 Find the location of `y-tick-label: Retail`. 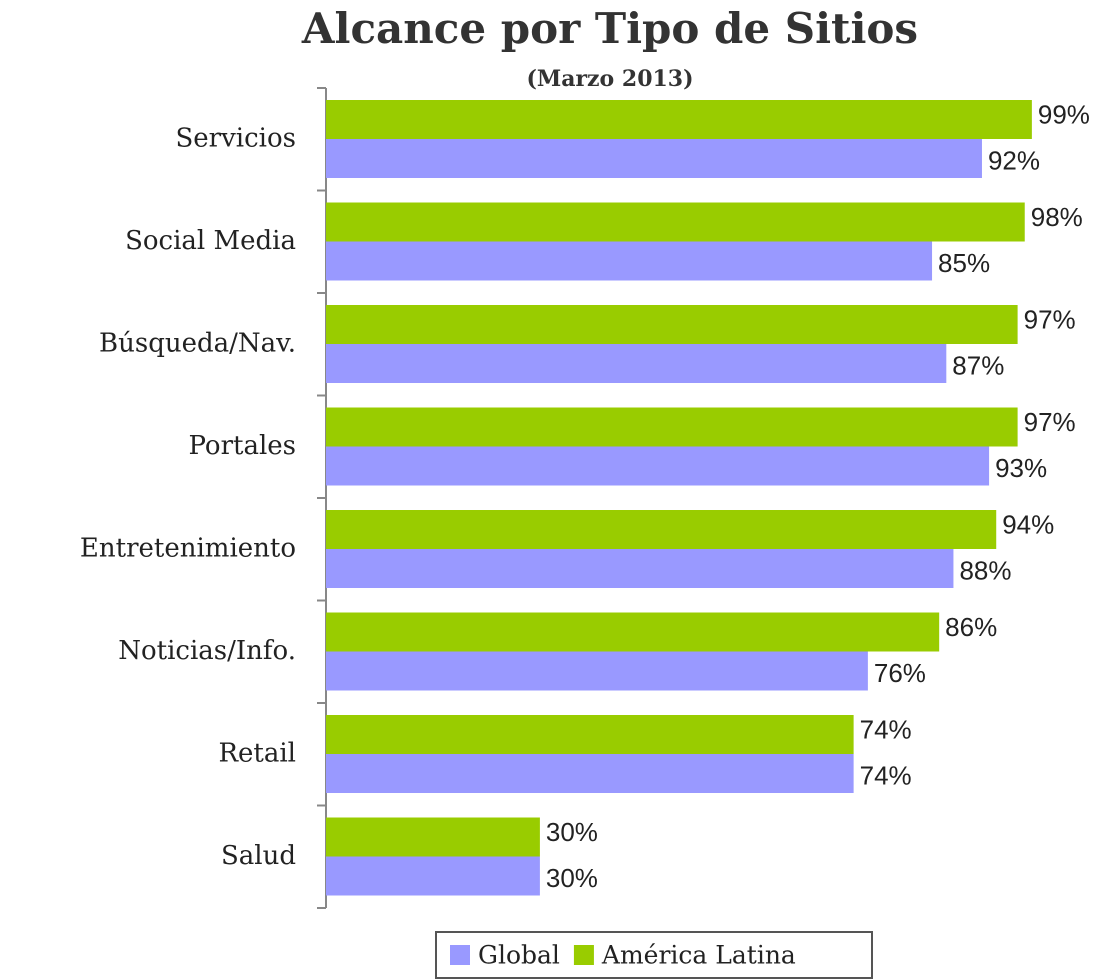

y-tick-label: Retail is located at coordinates (257, 753).